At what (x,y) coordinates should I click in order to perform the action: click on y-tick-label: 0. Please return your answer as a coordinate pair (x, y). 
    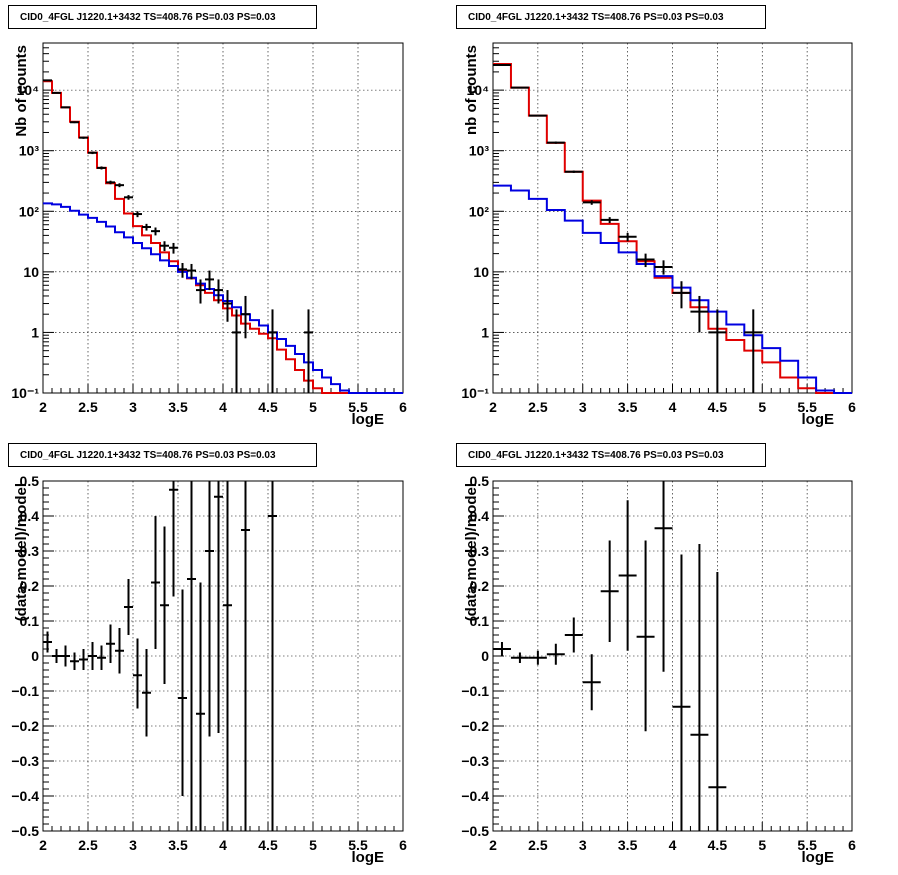
    Looking at the image, I should click on (485, 656).